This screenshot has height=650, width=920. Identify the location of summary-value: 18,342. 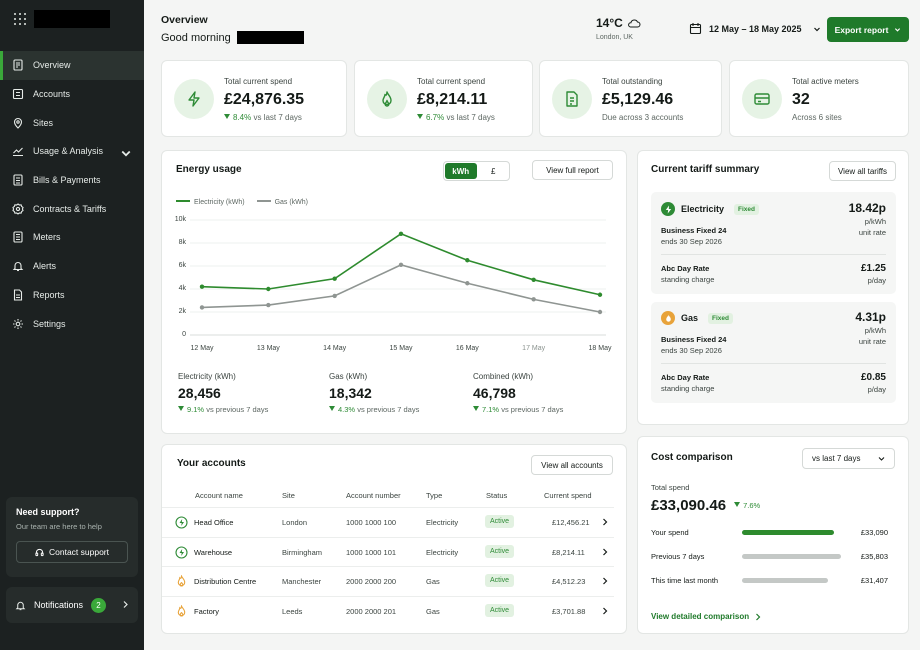
(350, 393).